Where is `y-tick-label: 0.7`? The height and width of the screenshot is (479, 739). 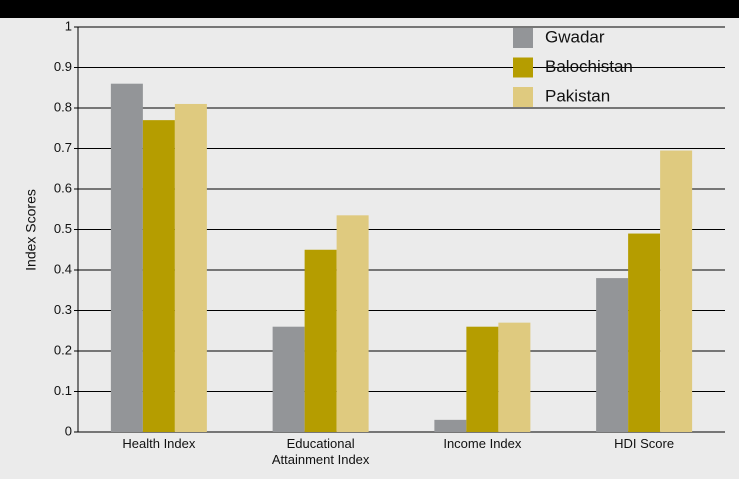 y-tick-label: 0.7 is located at coordinates (63, 147).